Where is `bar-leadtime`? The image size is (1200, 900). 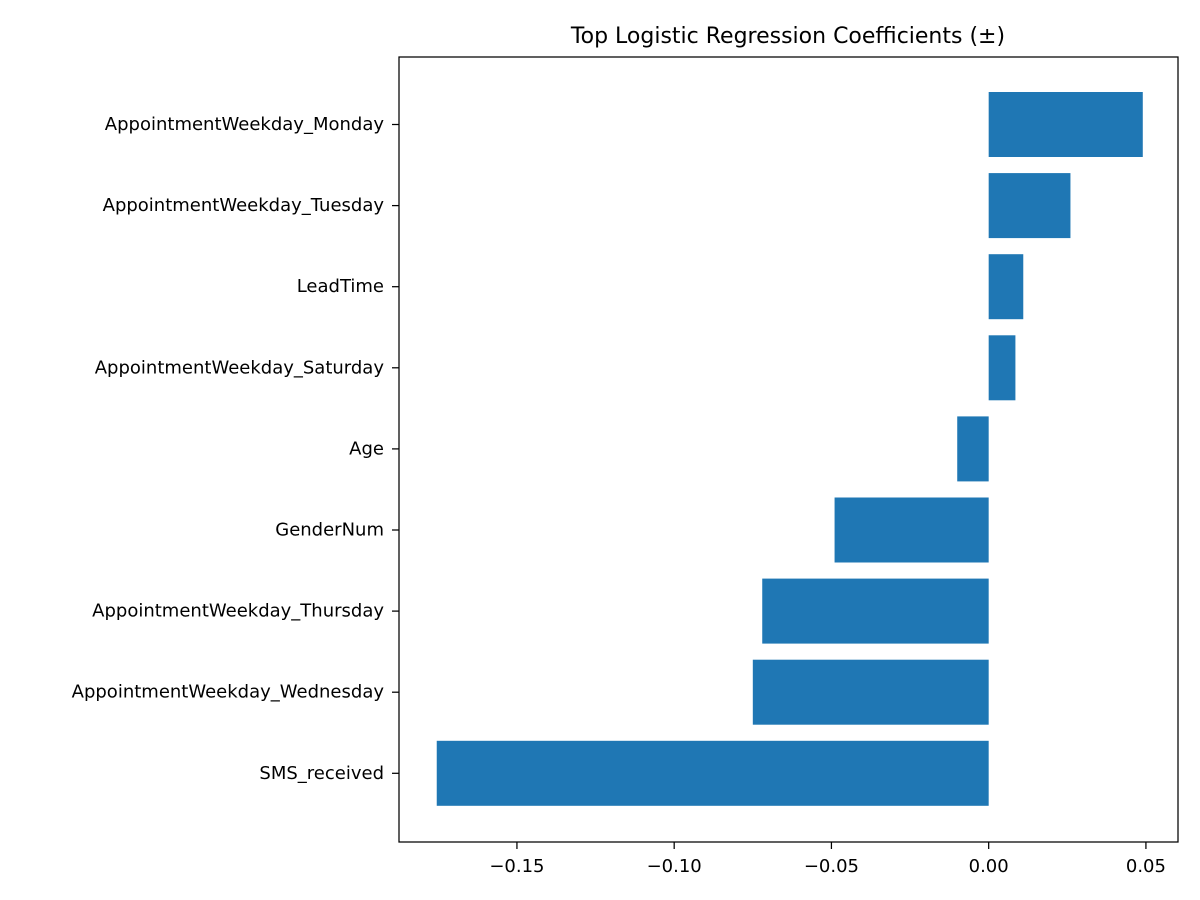
bar-leadtime is located at coordinates (1006, 287).